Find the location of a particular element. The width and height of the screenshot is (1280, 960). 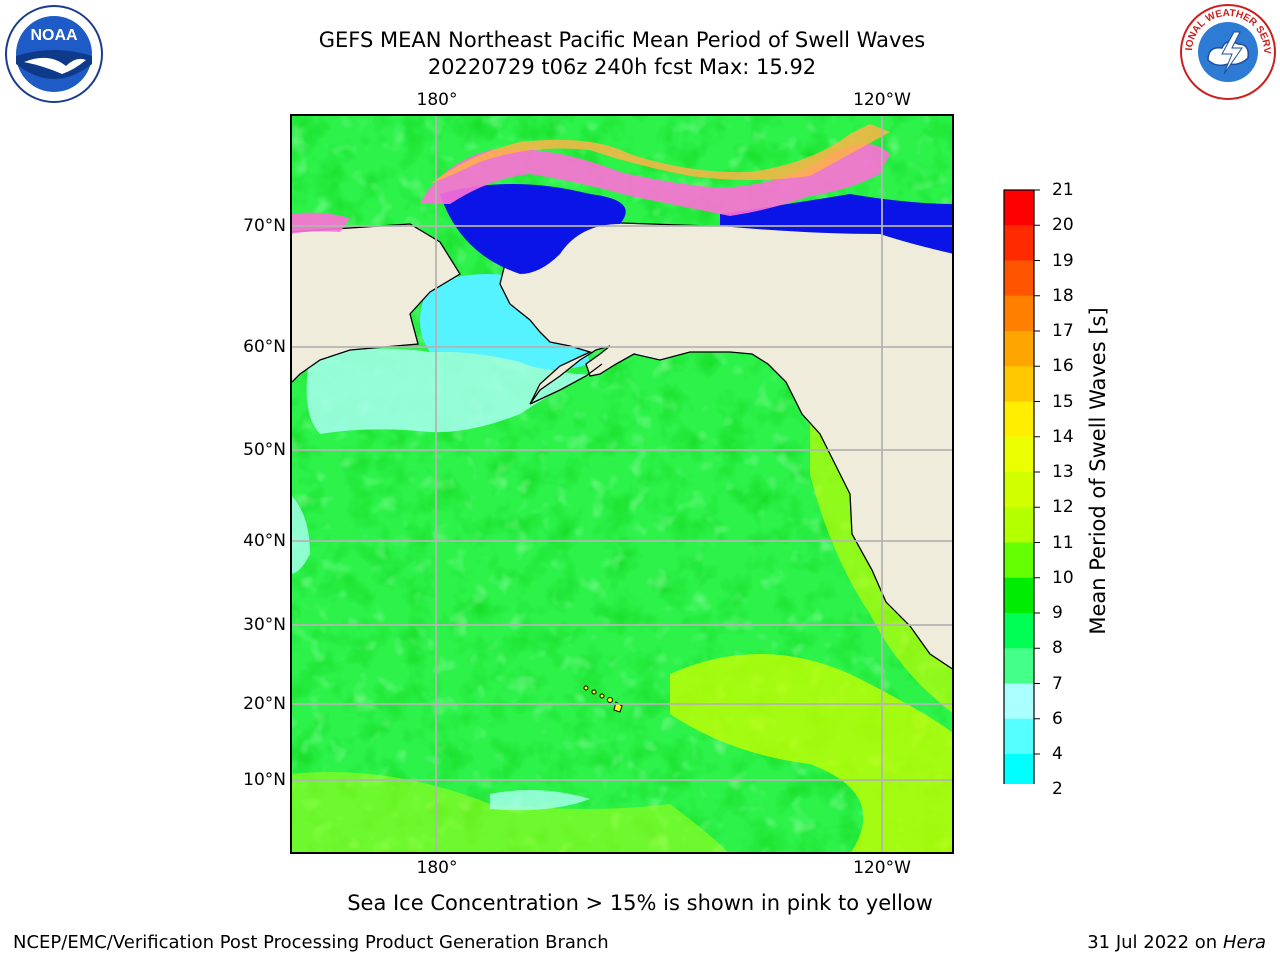

noaa-logo-text: NOAA is located at coordinates (54, 35).